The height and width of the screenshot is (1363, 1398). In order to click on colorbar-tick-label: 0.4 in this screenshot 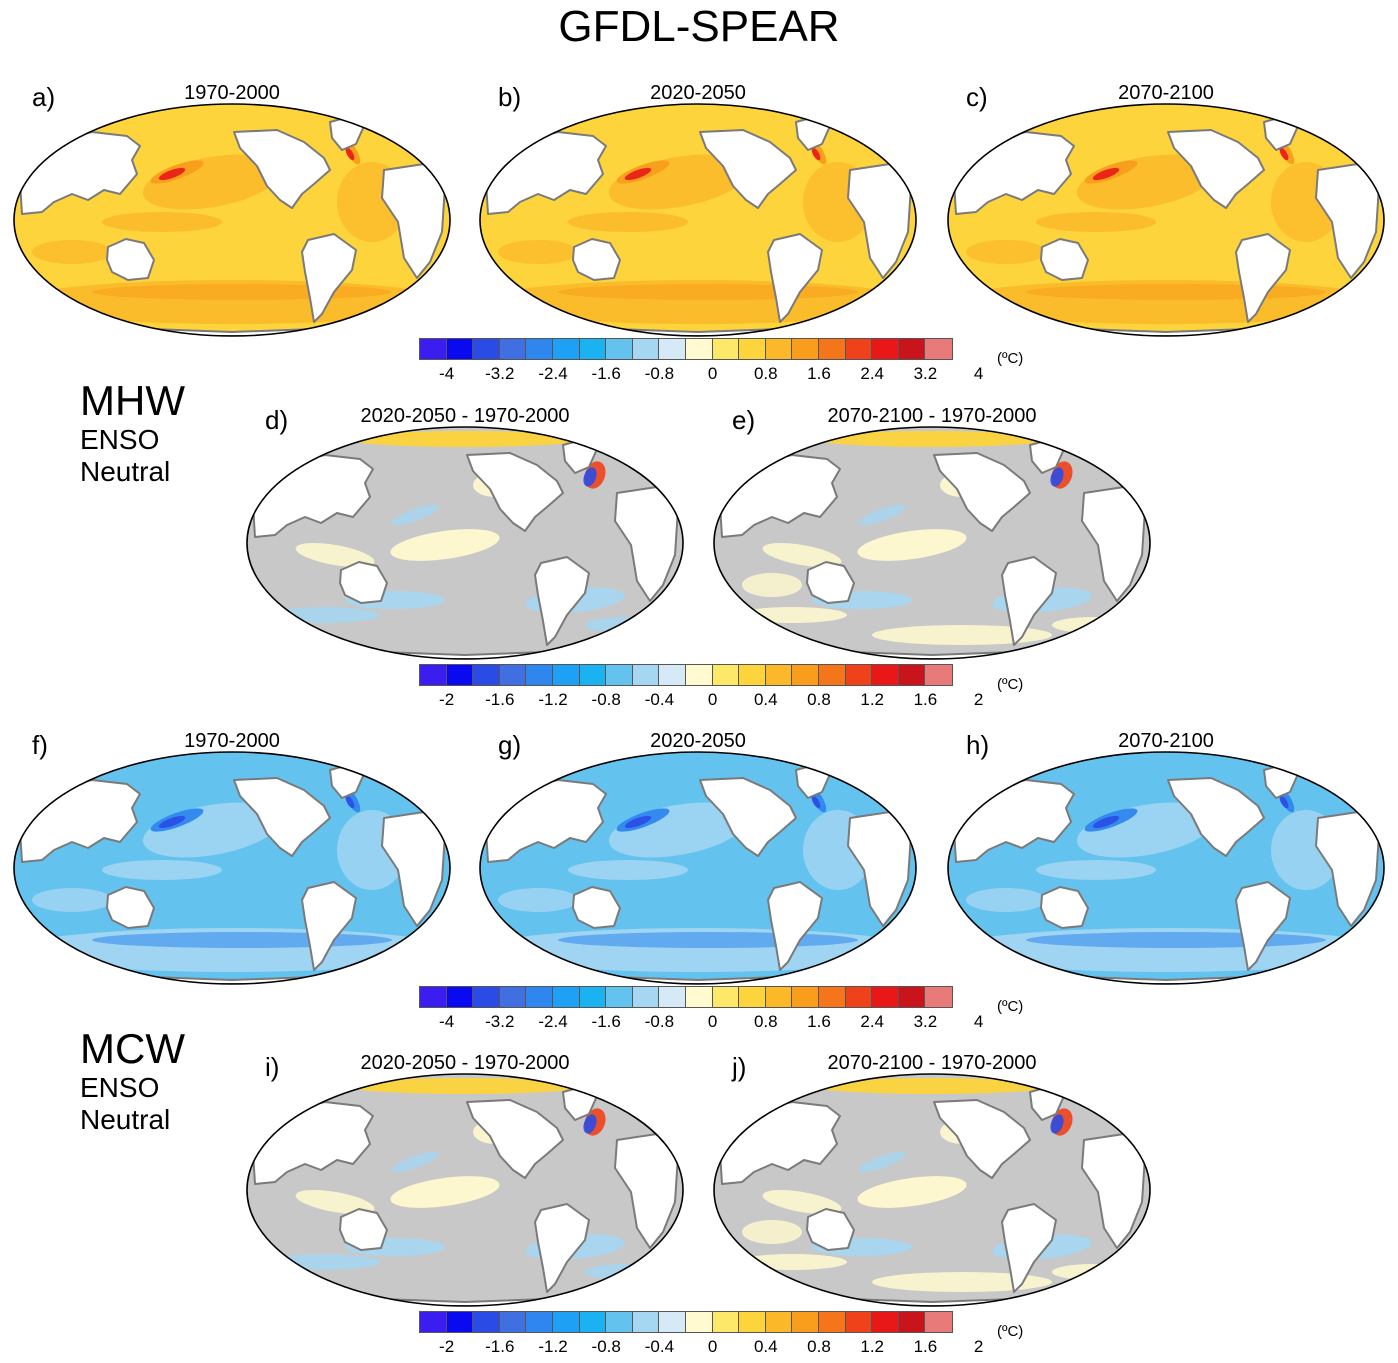, I will do `click(765, 1346)`.